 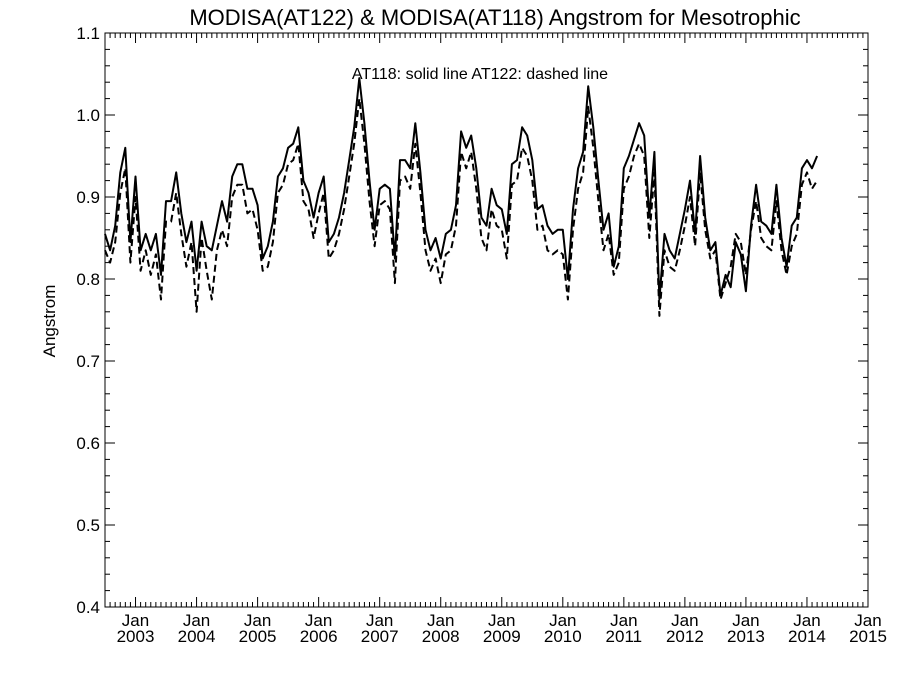 I want to click on x-tick-year-label: 2009, so click(x=502, y=636).